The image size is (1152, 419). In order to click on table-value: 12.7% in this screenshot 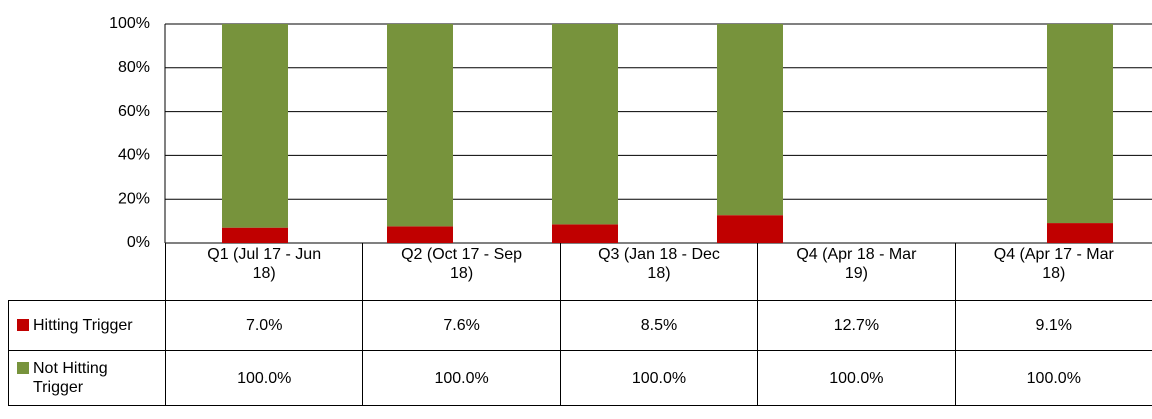, I will do `click(856, 325)`.